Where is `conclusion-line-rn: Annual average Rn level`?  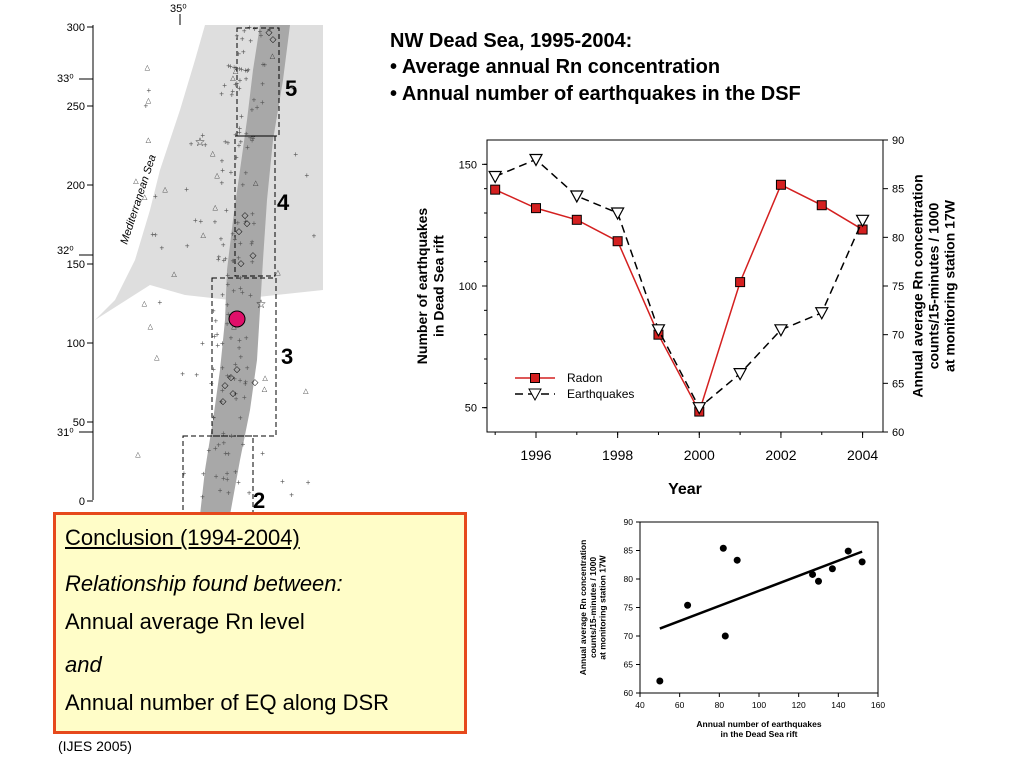
conclusion-line-rn: Annual average Rn level is located at coordinates (185, 621).